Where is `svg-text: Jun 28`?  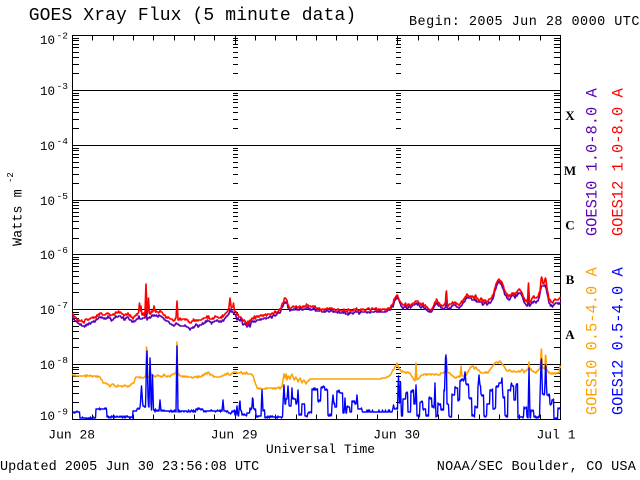 svg-text: Jun 28 is located at coordinates (71, 435).